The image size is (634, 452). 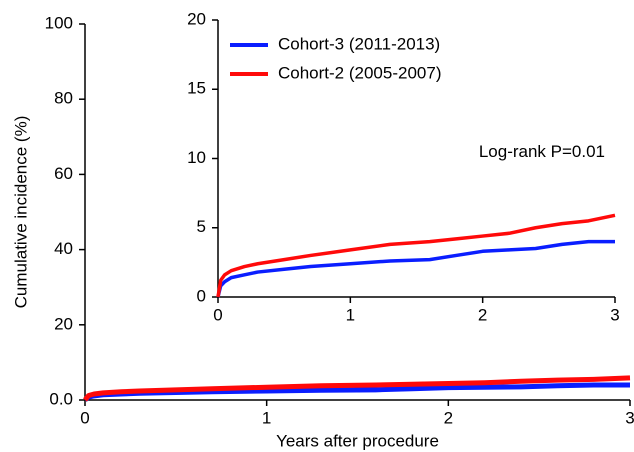 I want to click on y-tick-label: 80, so click(x=63, y=98).